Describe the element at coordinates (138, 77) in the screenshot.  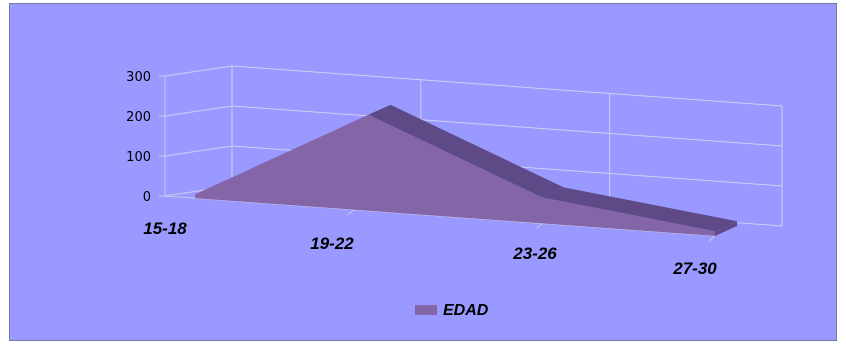
I see `y-tick-label: 300` at that location.